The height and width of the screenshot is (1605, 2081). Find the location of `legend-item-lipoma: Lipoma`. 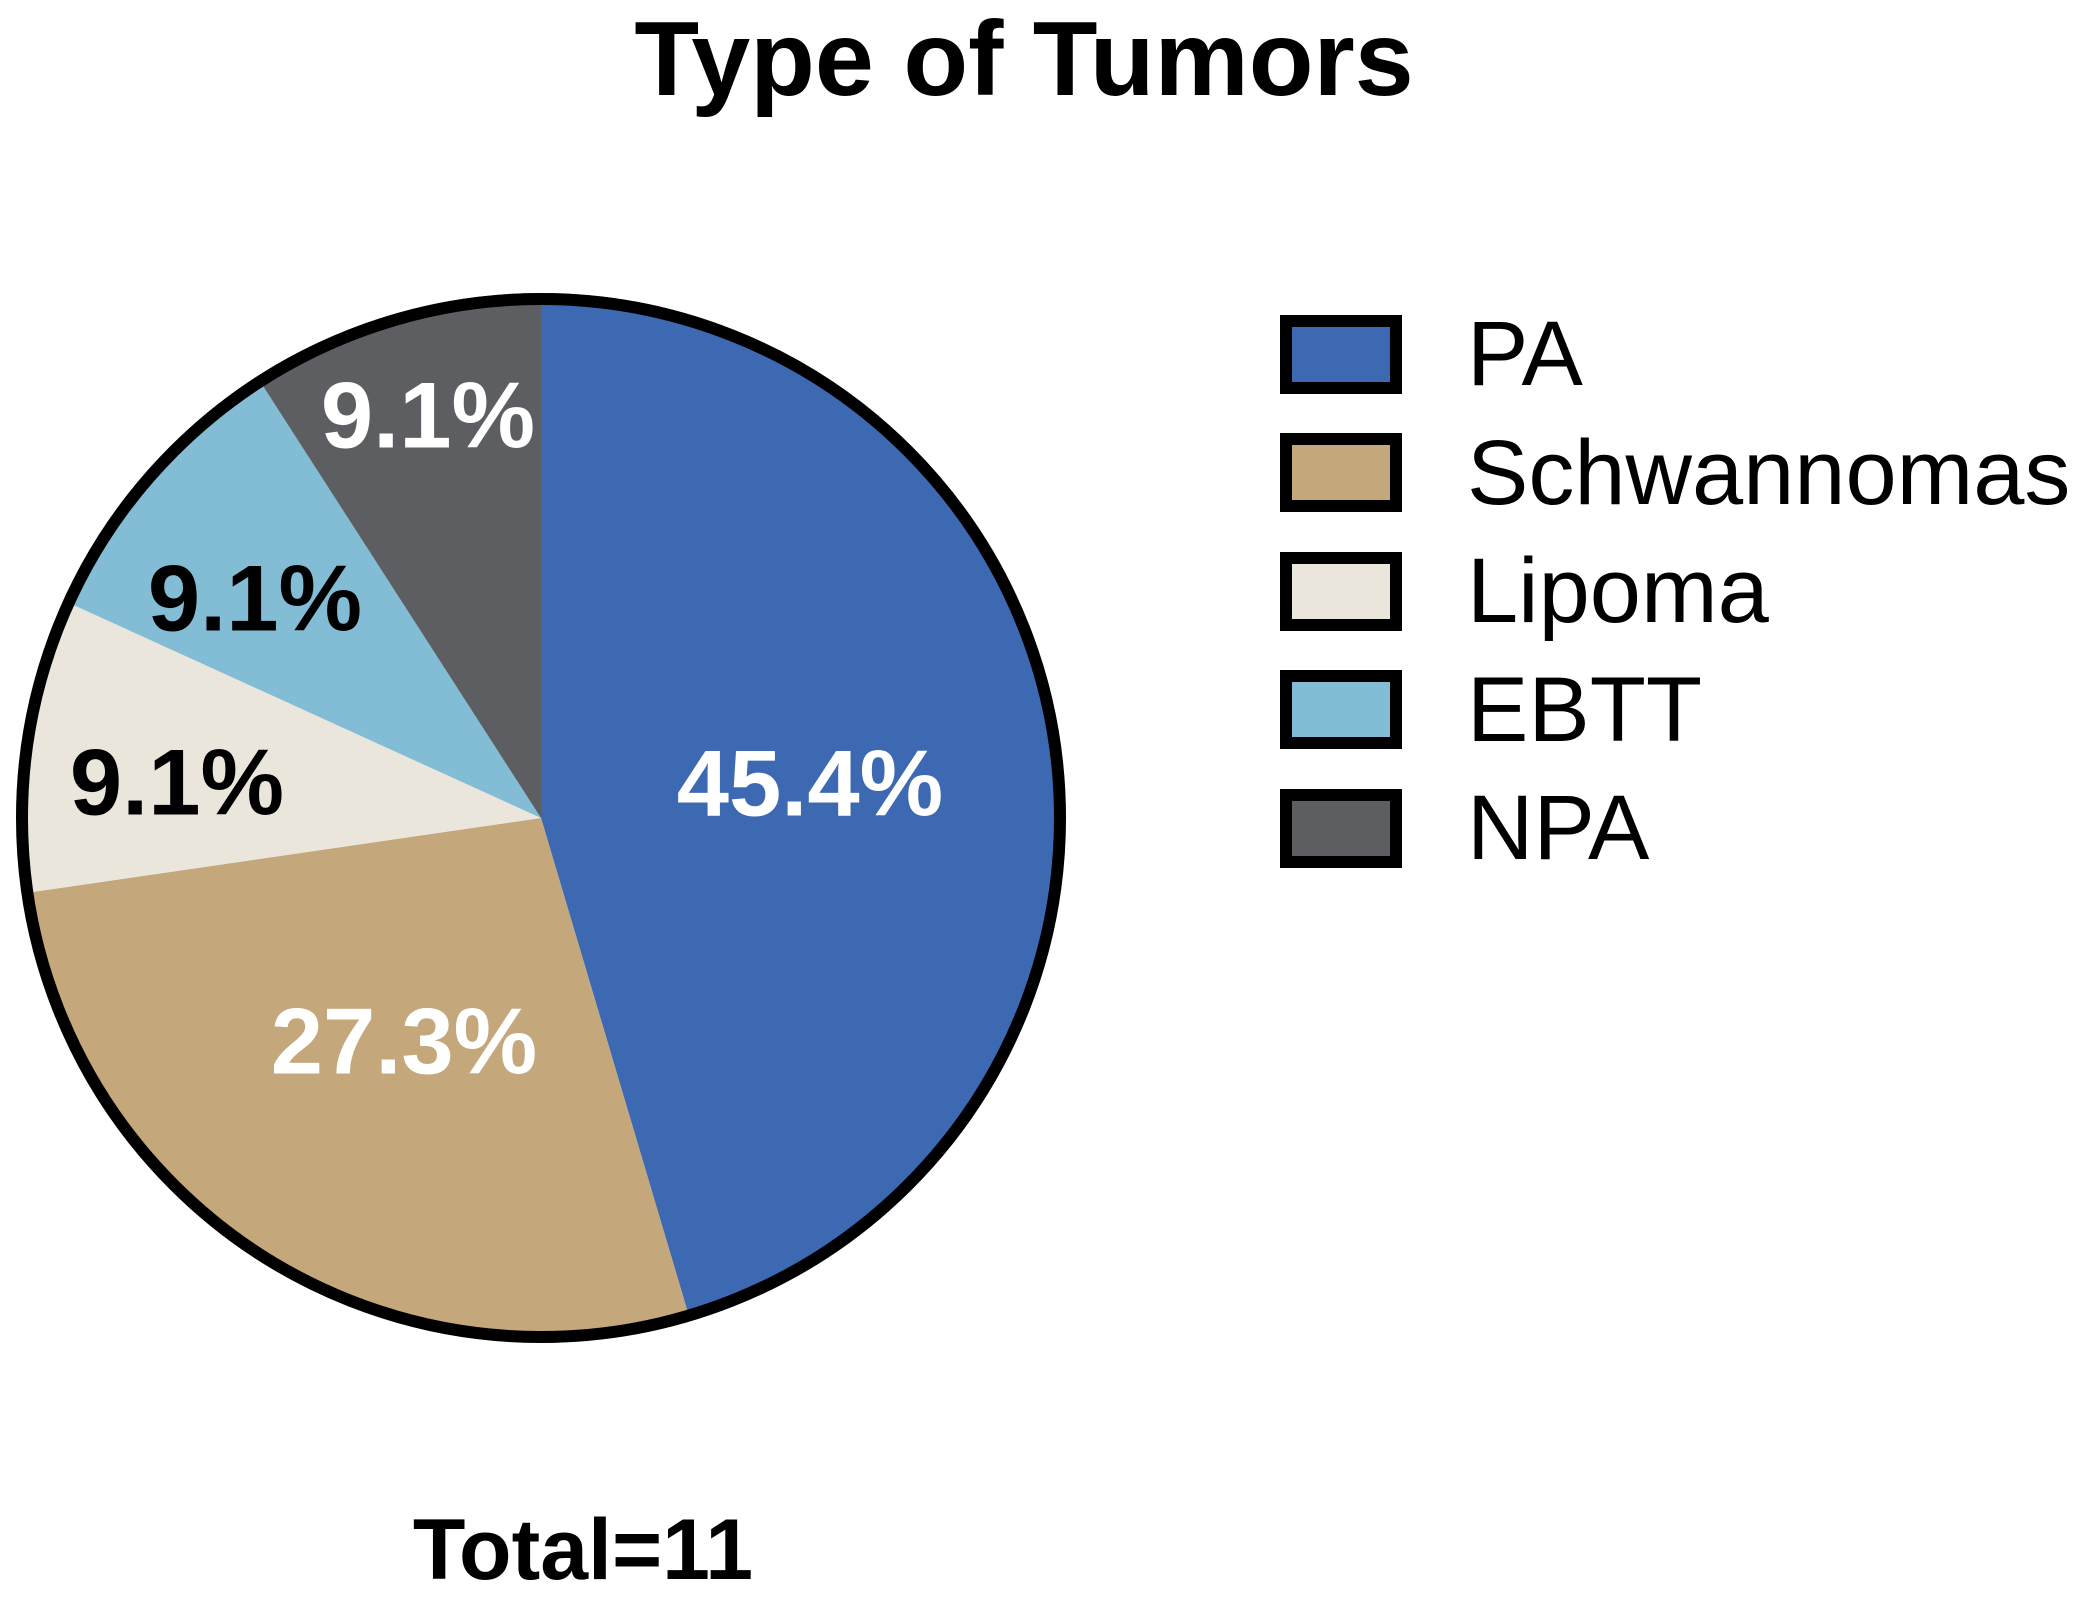

legend-item-lipoma: Lipoma is located at coordinates (1525, 591).